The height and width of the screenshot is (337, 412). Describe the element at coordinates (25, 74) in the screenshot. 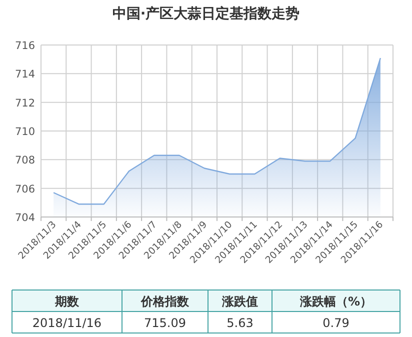

I see `y-tick-label: 714` at that location.